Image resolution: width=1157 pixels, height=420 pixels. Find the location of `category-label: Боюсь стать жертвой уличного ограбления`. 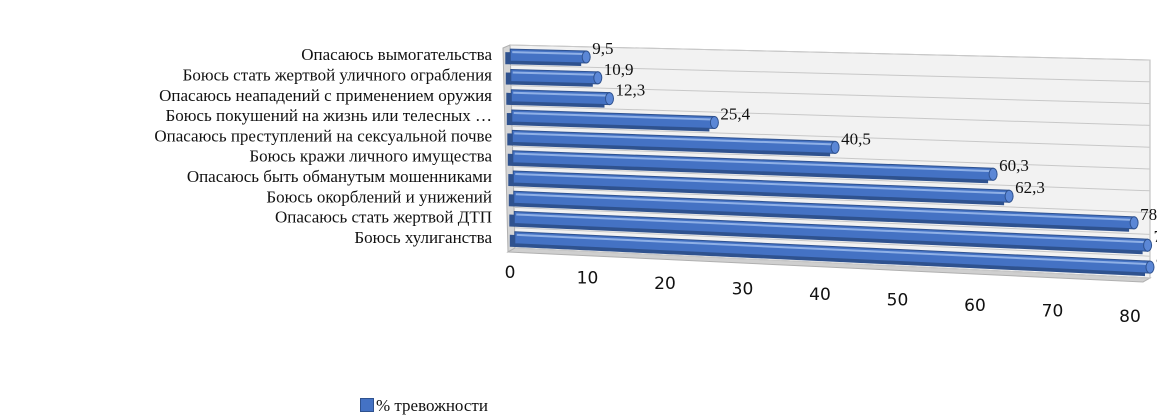

category-label: Боюсь стать жертвой уличного ограбления is located at coordinates (338, 75).